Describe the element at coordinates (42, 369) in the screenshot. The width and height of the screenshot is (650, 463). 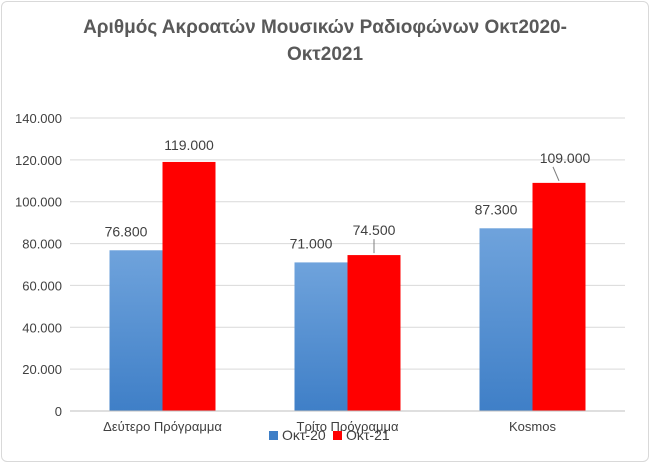
I see `y-tick-label: 20.000` at that location.